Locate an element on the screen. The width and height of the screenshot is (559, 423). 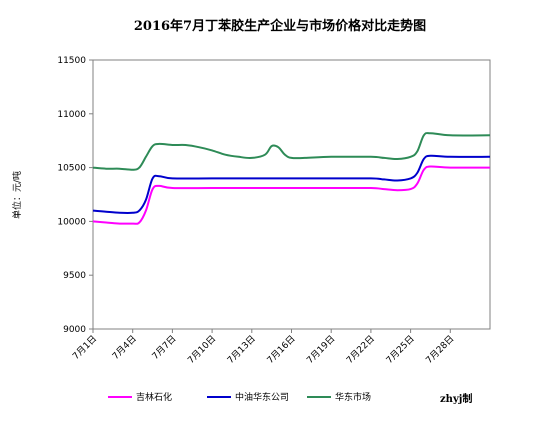
y-tick-label: 11000 is located at coordinates (71, 115).